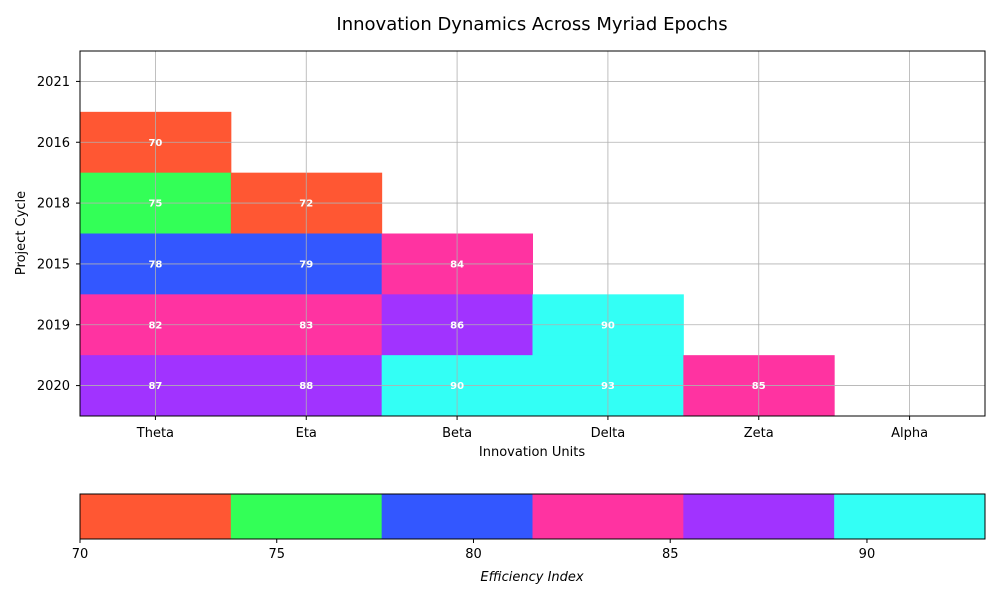 The width and height of the screenshot is (1000, 600). I want to click on cell-value-label: 87, so click(155, 386).